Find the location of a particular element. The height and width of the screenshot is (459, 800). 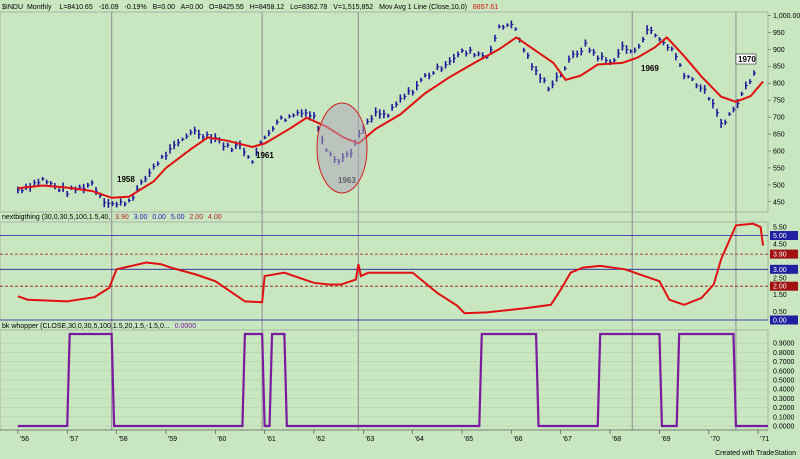

nbt-tick-label-7: 4.50 is located at coordinates (780, 244).